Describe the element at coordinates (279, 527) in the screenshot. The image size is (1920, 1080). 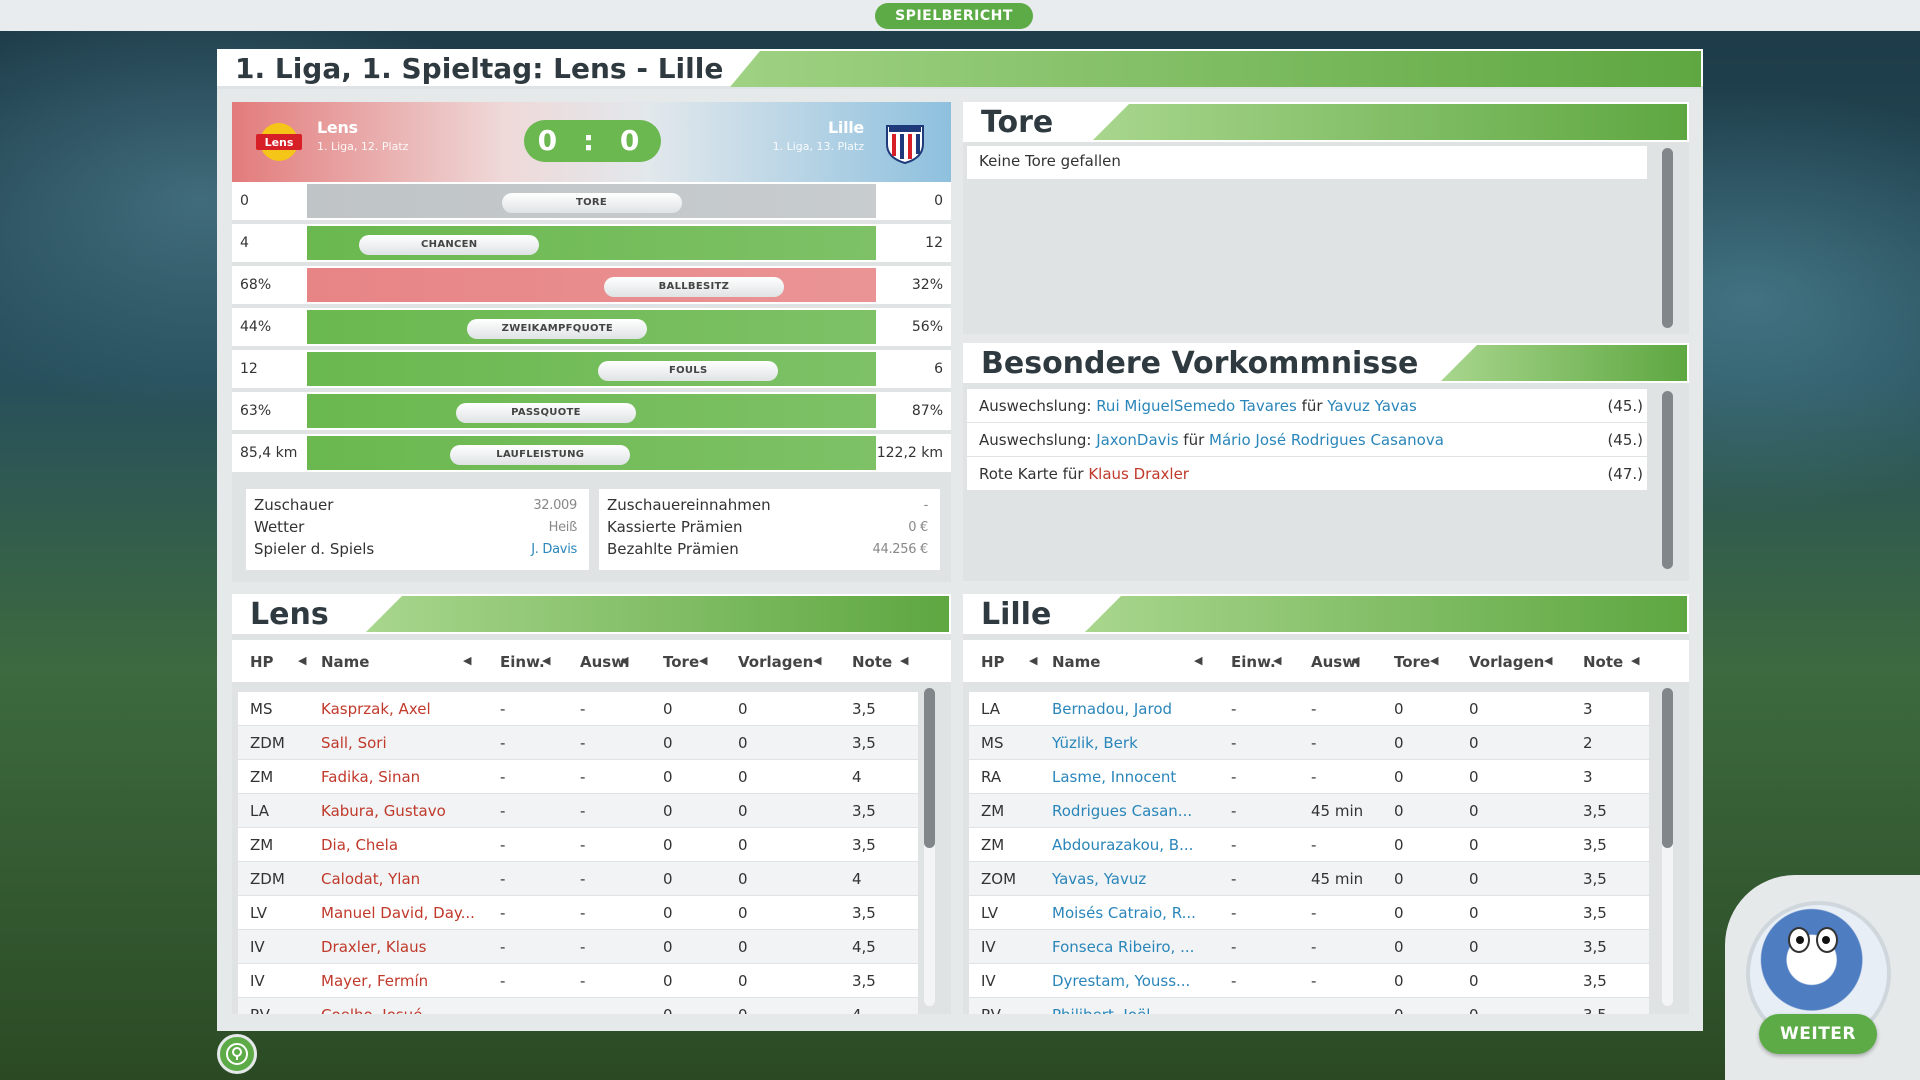
I see `info-label: Wetter` at that location.